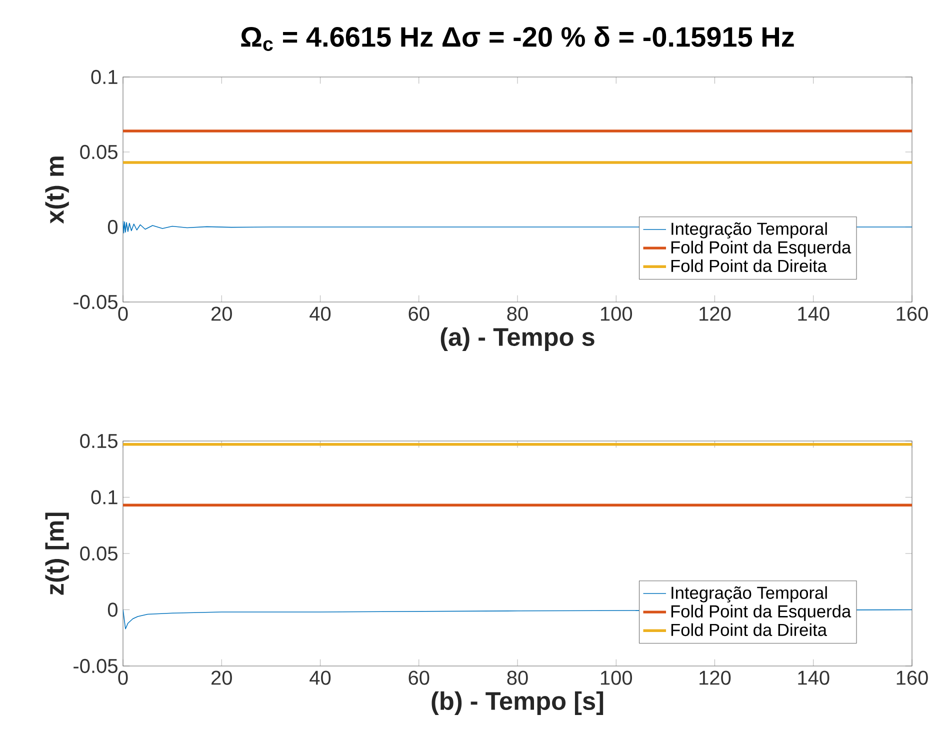  What do you see at coordinates (518, 703) in the screenshot?
I see `x-axis-title: (b) - Tempo [s]` at bounding box center [518, 703].